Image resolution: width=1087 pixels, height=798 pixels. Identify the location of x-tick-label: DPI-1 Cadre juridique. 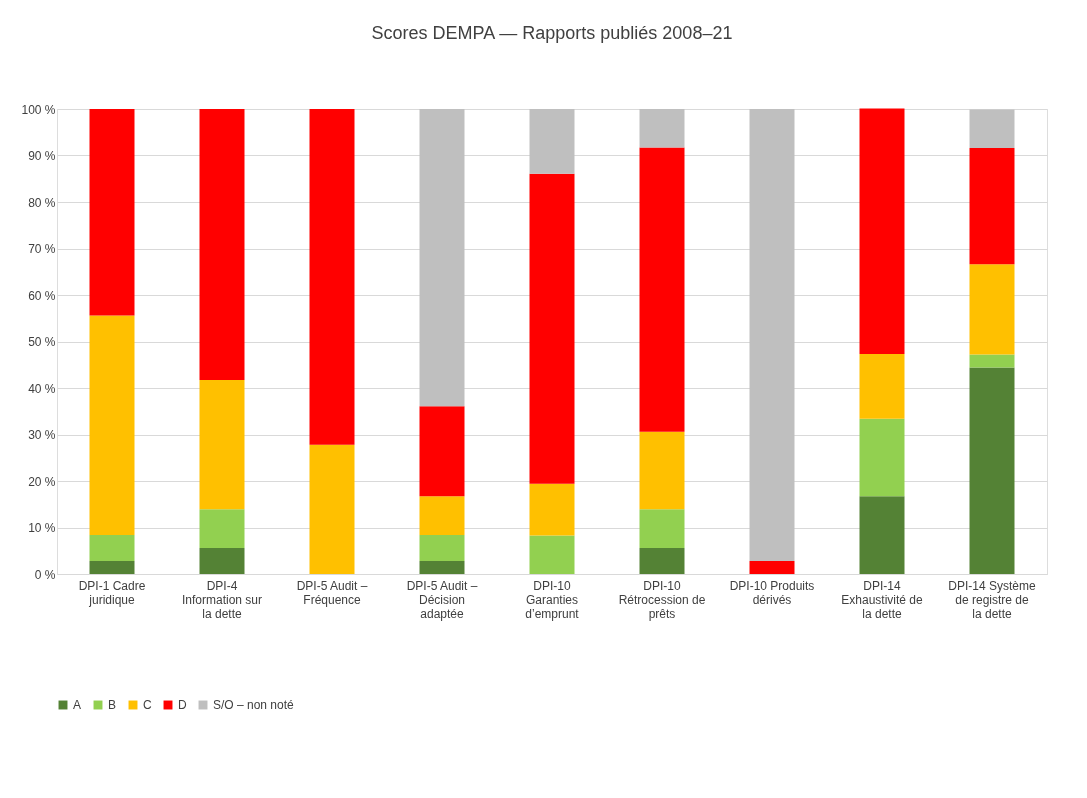
(112, 592).